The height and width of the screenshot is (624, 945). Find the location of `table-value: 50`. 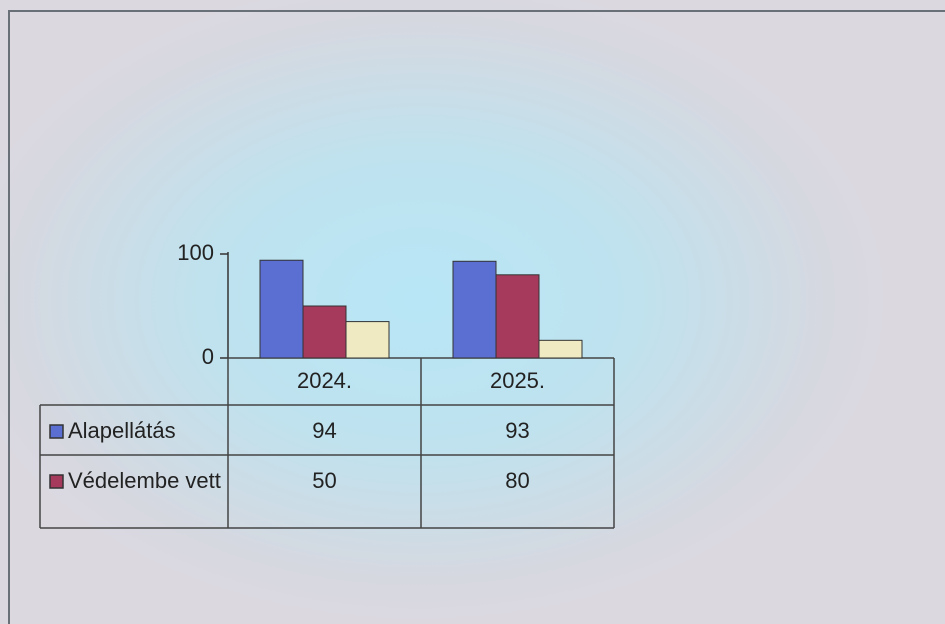

table-value: 50 is located at coordinates (324, 480).